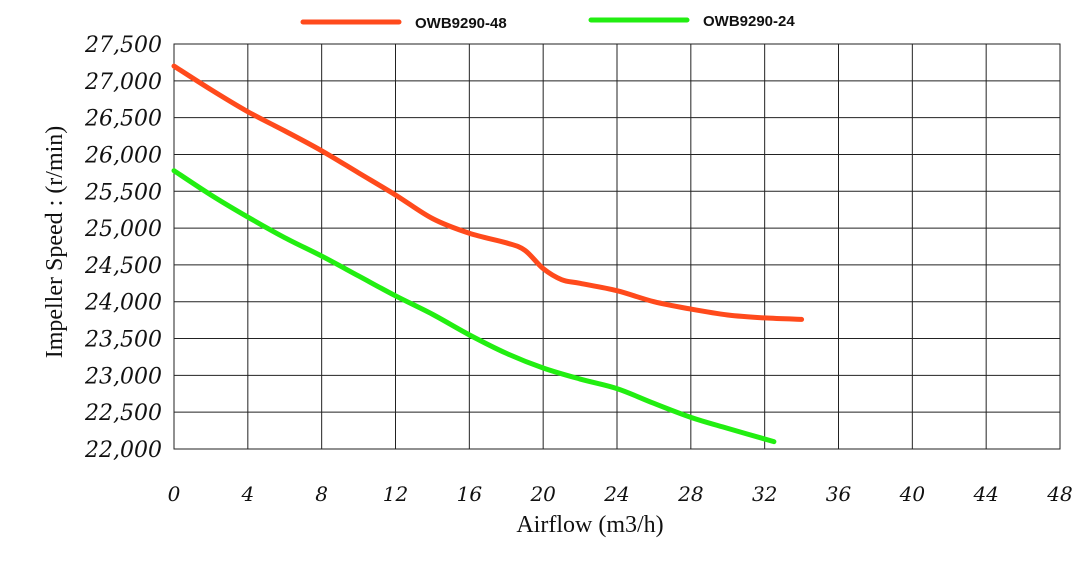 The height and width of the screenshot is (580, 1092). What do you see at coordinates (542, 494) in the screenshot?
I see `x-tick-label: 20` at bounding box center [542, 494].